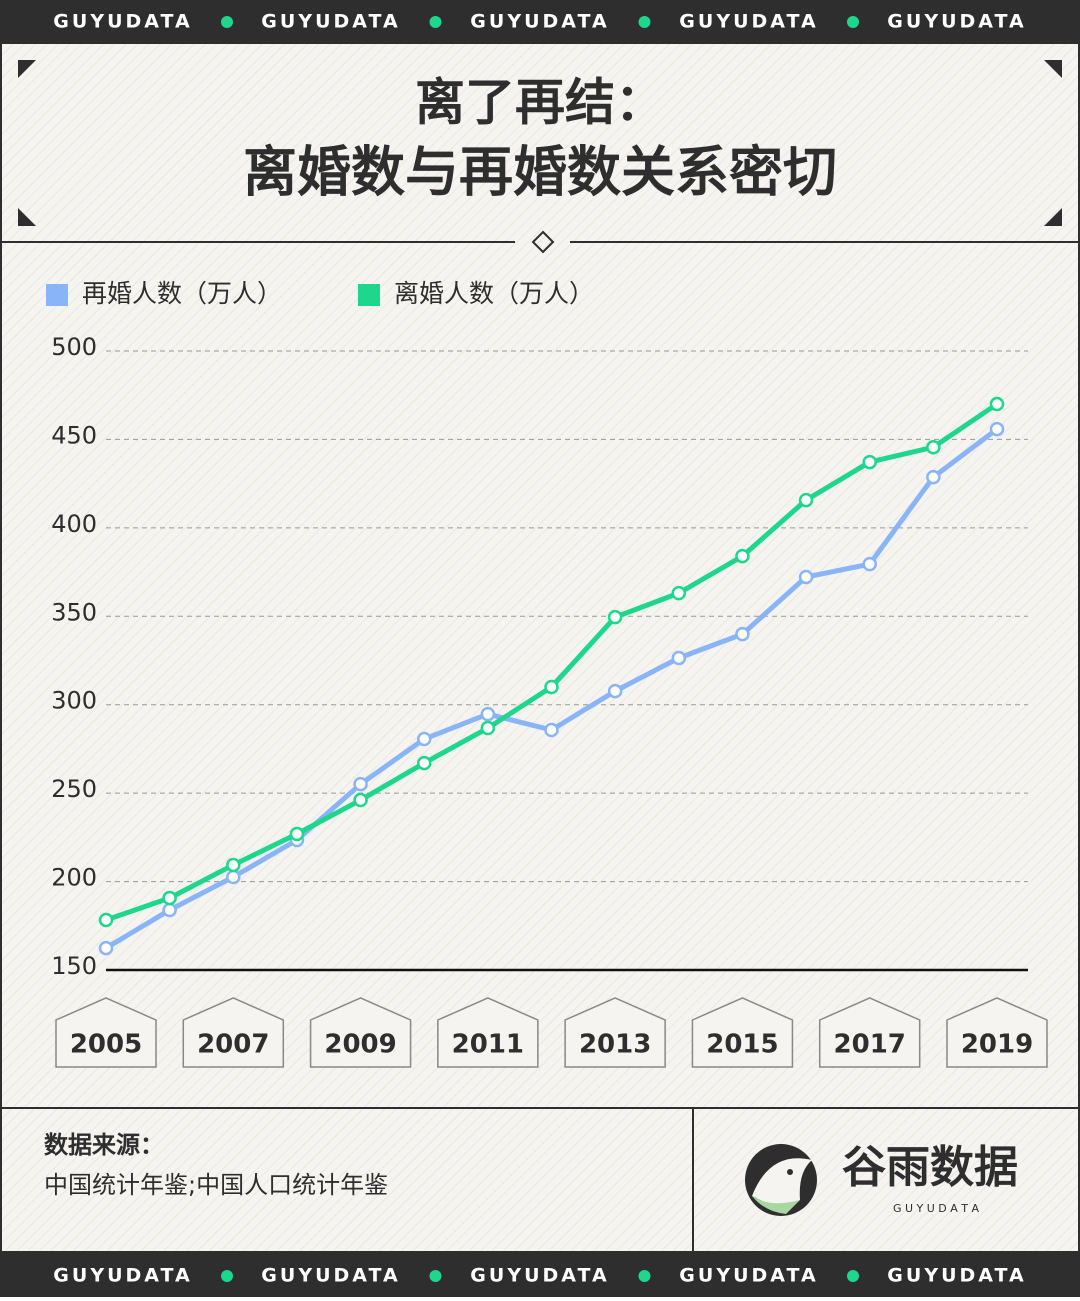  Describe the element at coordinates (781, 1180) in the screenshot. I see `logo-mark` at that location.